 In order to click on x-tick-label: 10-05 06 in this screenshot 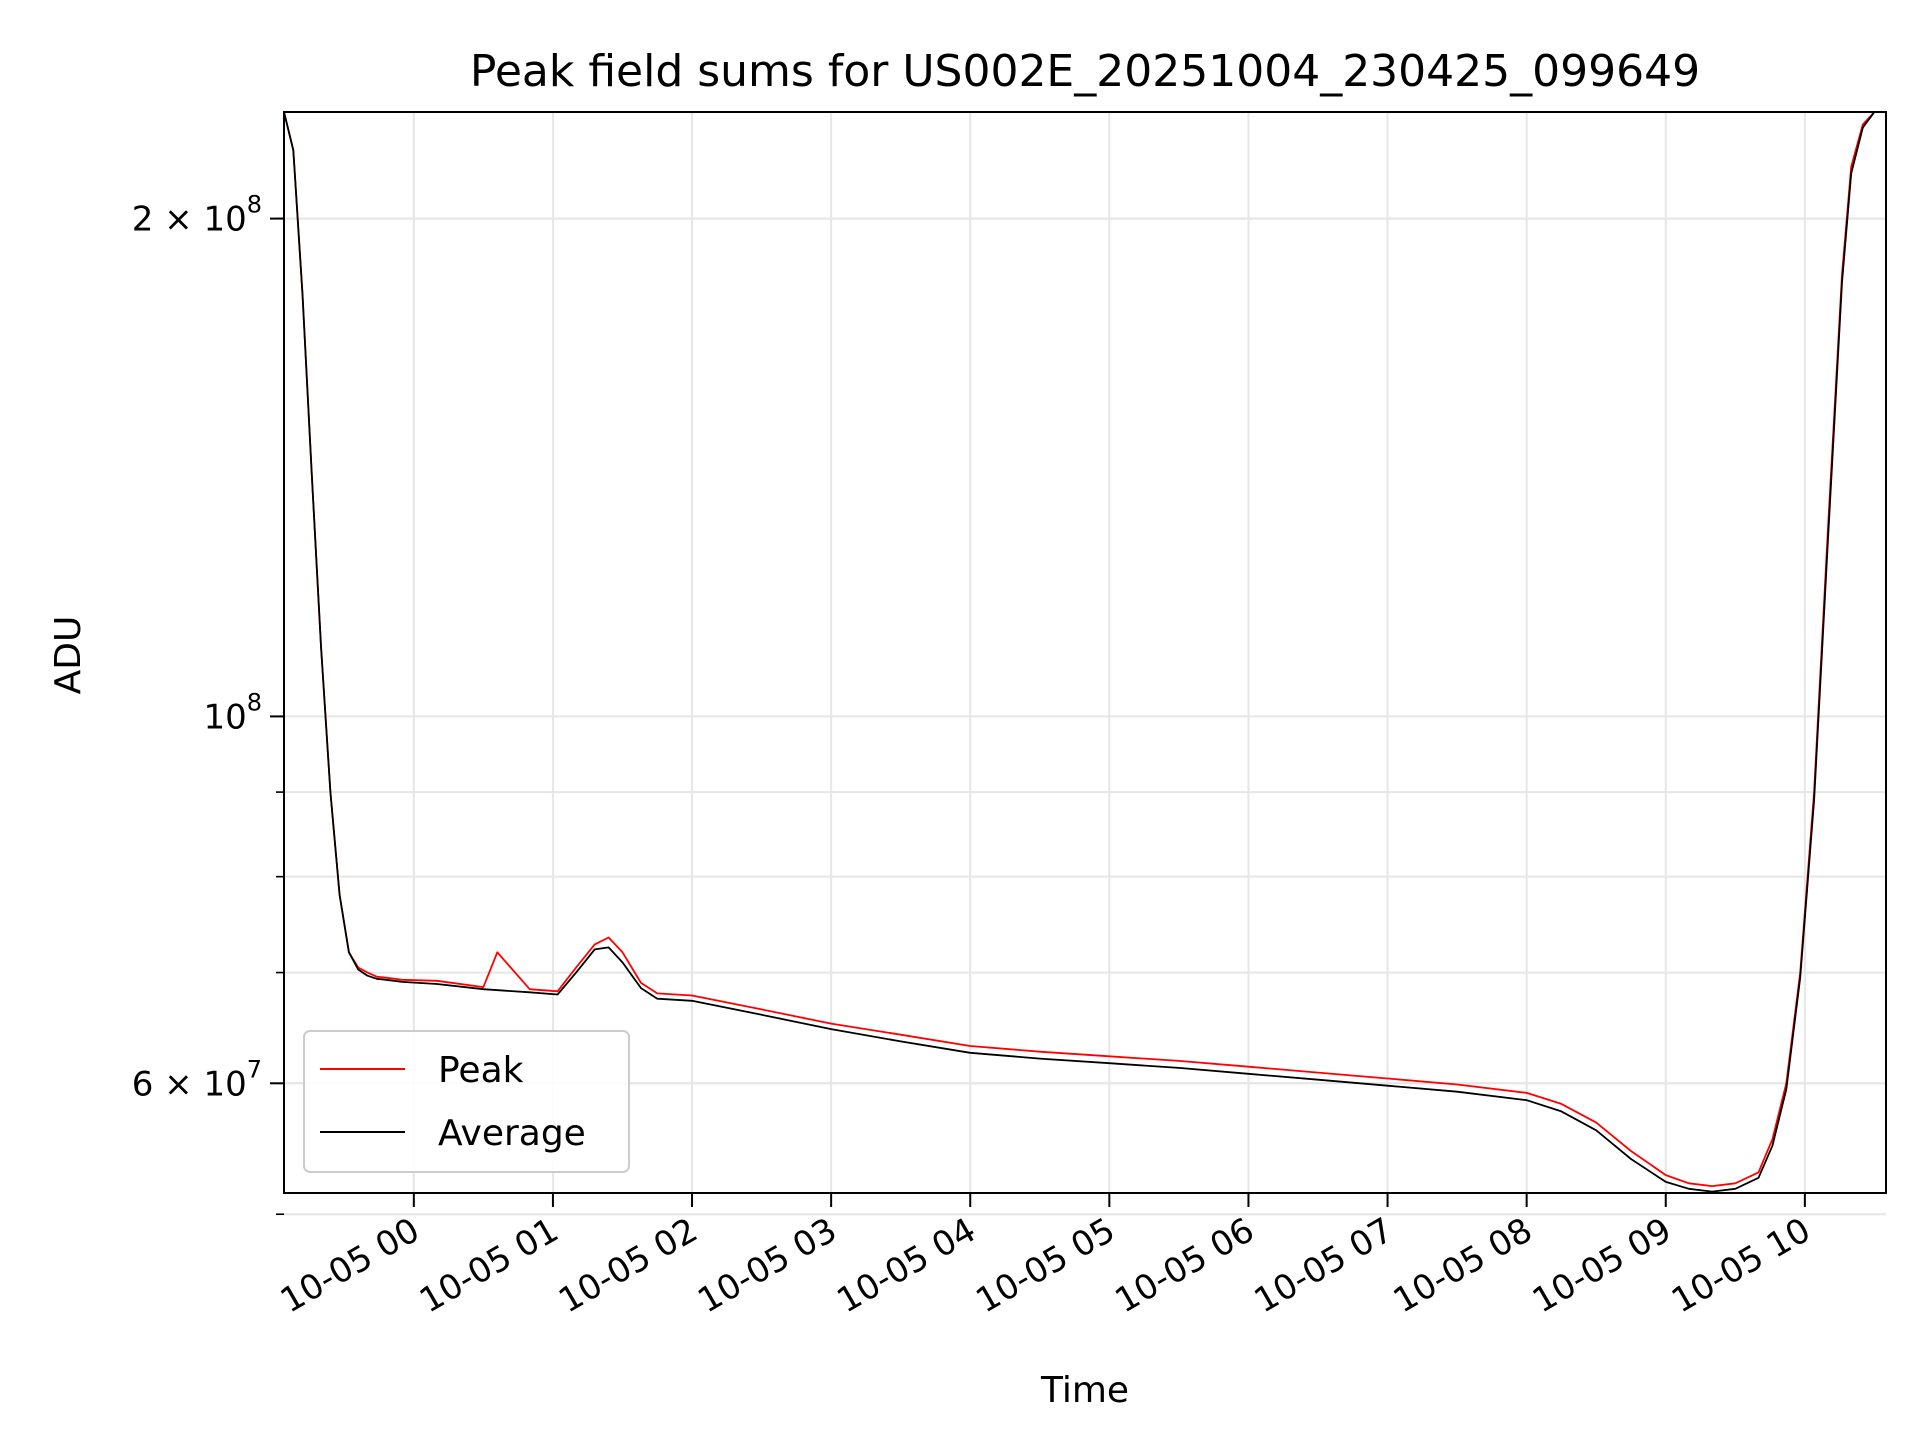, I will do `click(1185, 1265)`.